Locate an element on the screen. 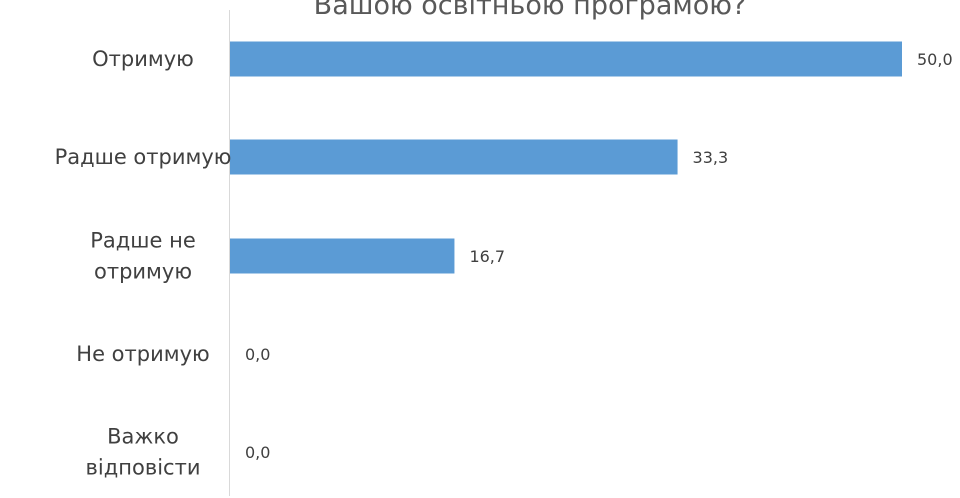 Image resolution: width=960 pixels, height=498 pixels. value-label-3: 16,7 is located at coordinates (487, 256).